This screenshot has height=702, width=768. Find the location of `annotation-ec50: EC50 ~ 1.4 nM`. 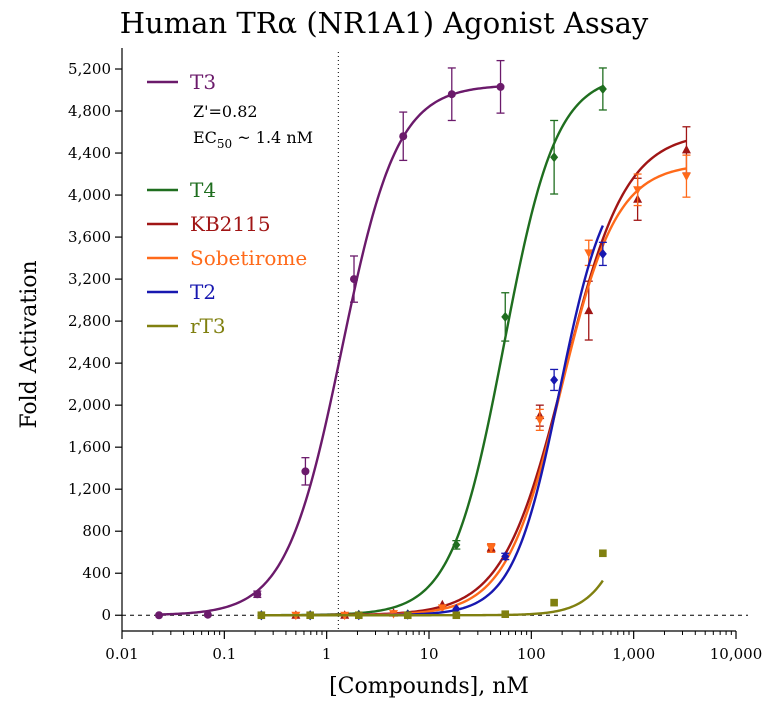

annotation-ec50: EC50 ~ 1.4 nM is located at coordinates (253, 139).